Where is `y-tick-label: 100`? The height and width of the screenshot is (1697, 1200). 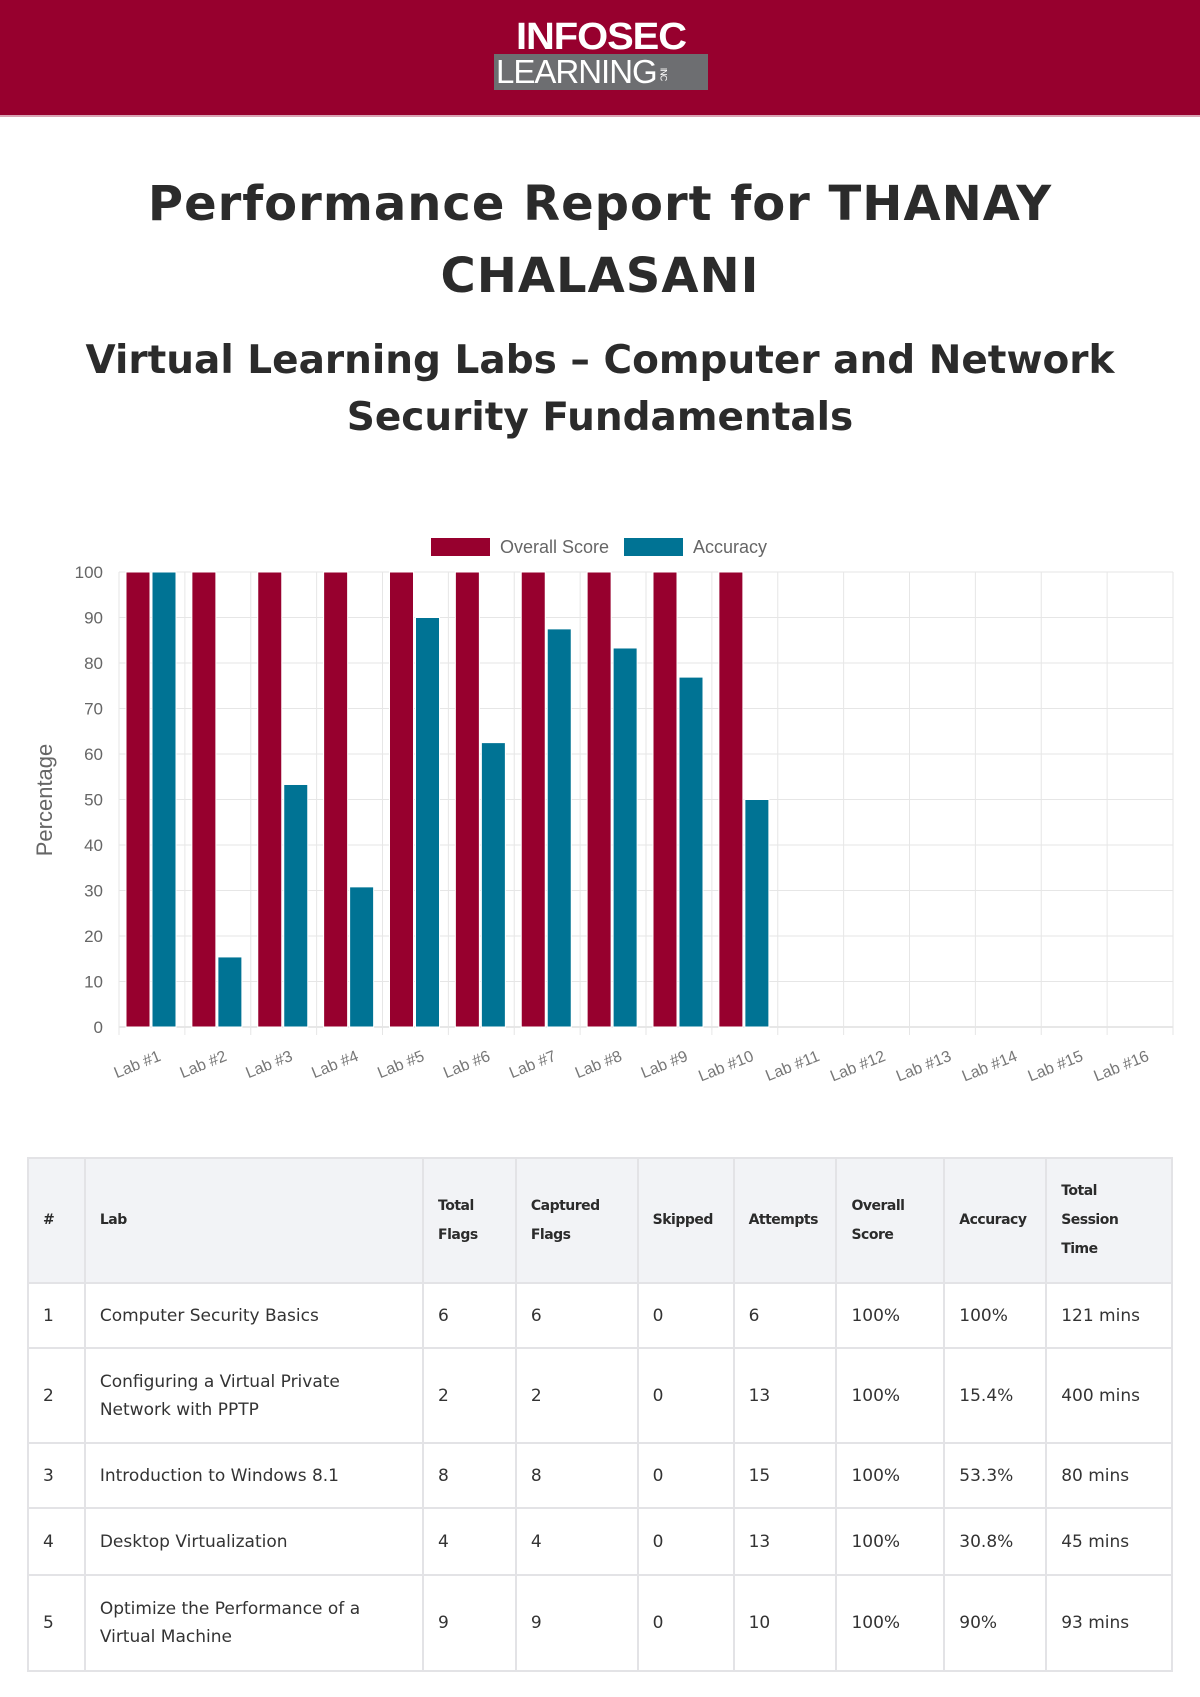 y-tick-label: 100 is located at coordinates (89, 572).